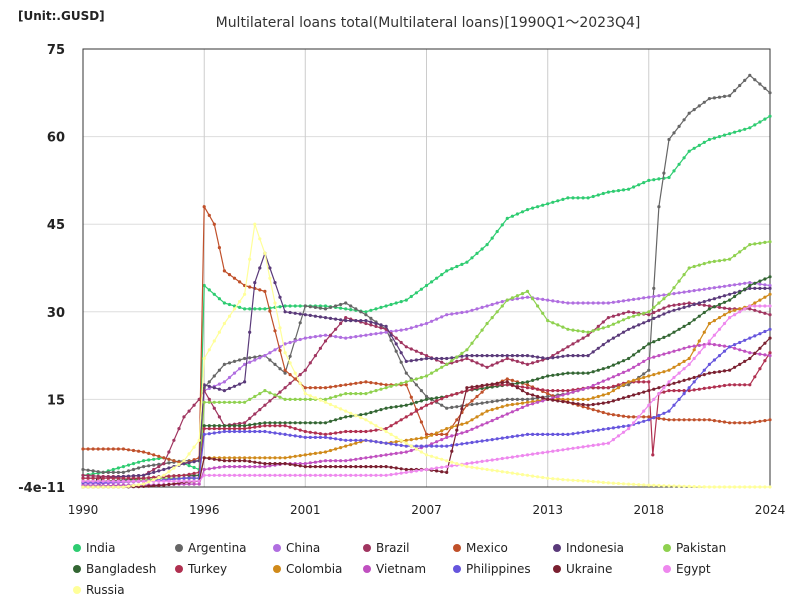 This screenshot has width=800, height=600. I want to click on legend-label: China, so click(303, 548).